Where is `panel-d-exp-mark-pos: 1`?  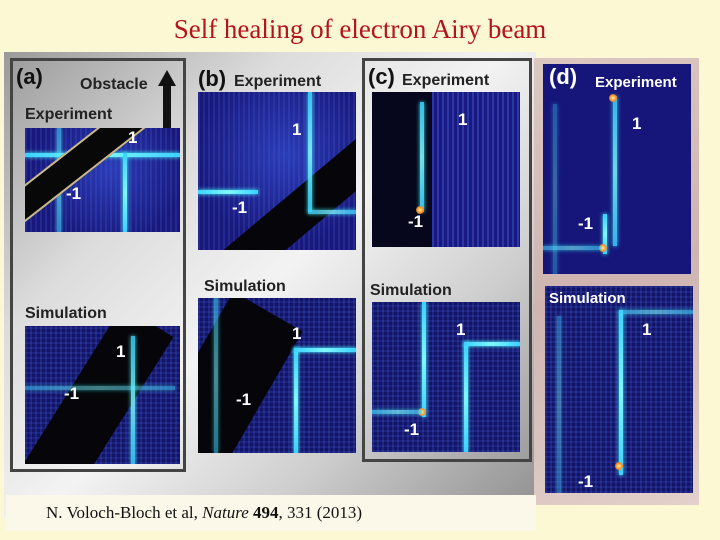 panel-d-exp-mark-pos: 1 is located at coordinates (637, 123).